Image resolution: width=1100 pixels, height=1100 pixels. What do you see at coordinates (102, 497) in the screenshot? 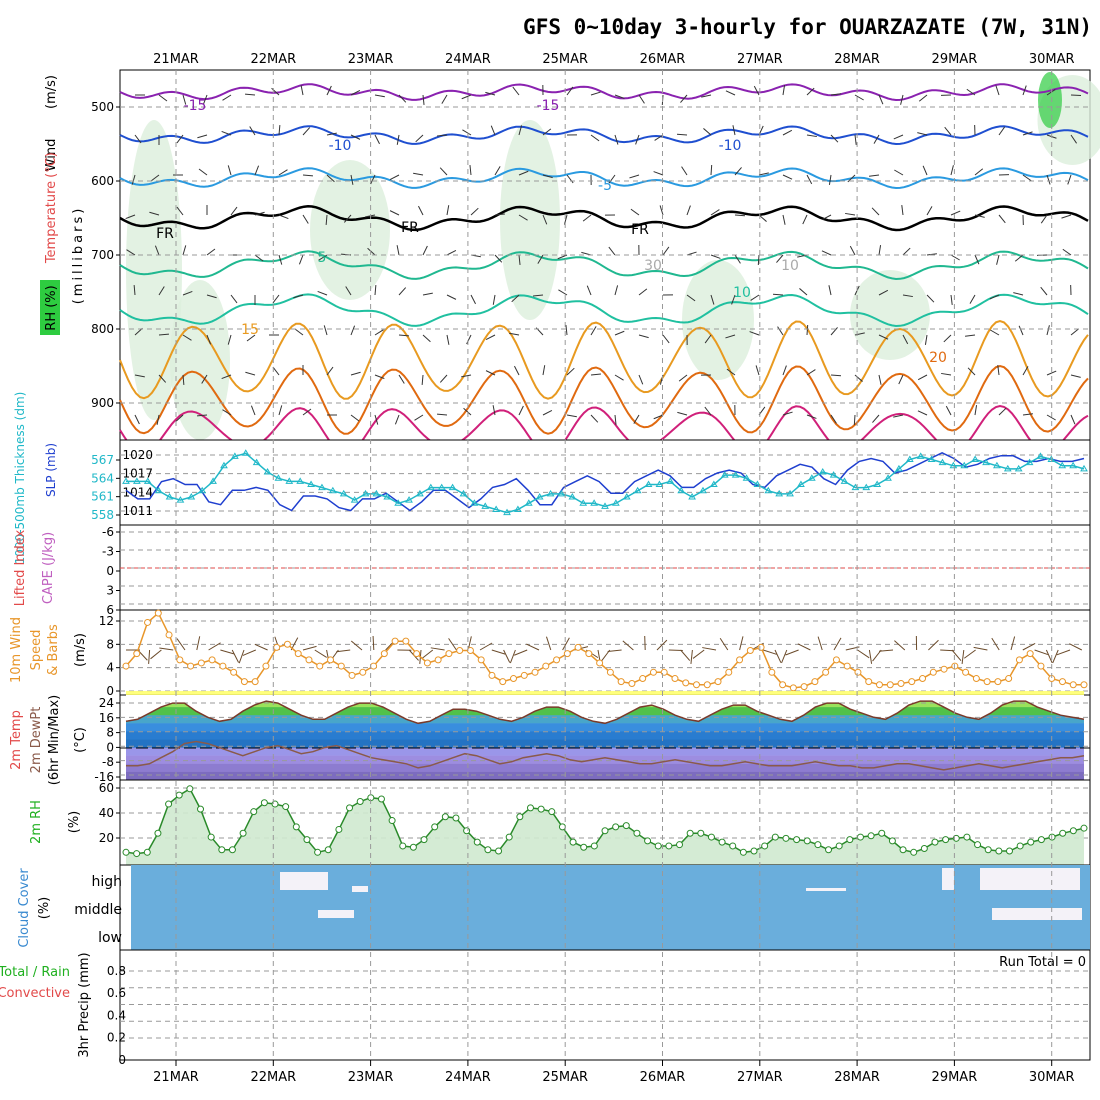
I see `y-tick-label: 561` at bounding box center [102, 497].